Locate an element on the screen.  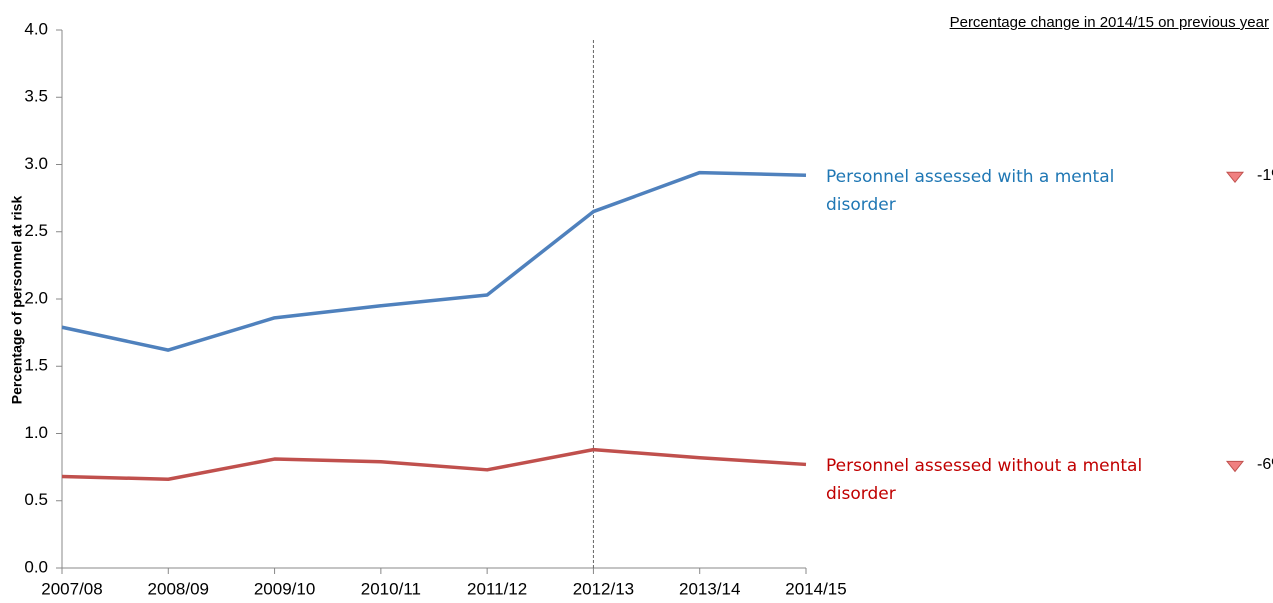
x-tick-label: 2008/09 is located at coordinates (178, 588).